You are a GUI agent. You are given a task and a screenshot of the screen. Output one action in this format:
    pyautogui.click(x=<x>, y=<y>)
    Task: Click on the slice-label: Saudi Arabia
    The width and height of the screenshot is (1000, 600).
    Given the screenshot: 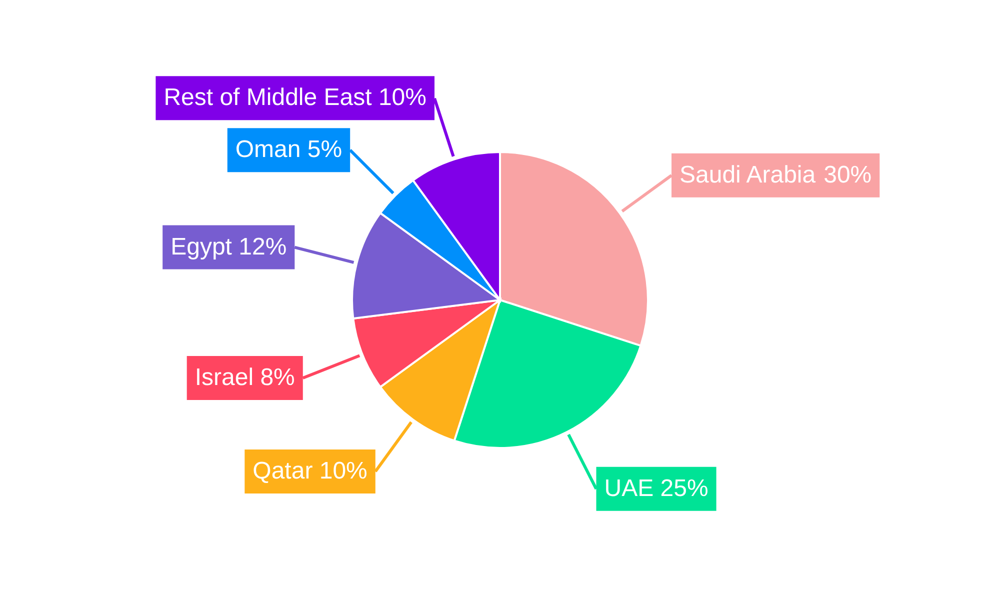 What is the action you would take?
    pyautogui.click(x=748, y=174)
    